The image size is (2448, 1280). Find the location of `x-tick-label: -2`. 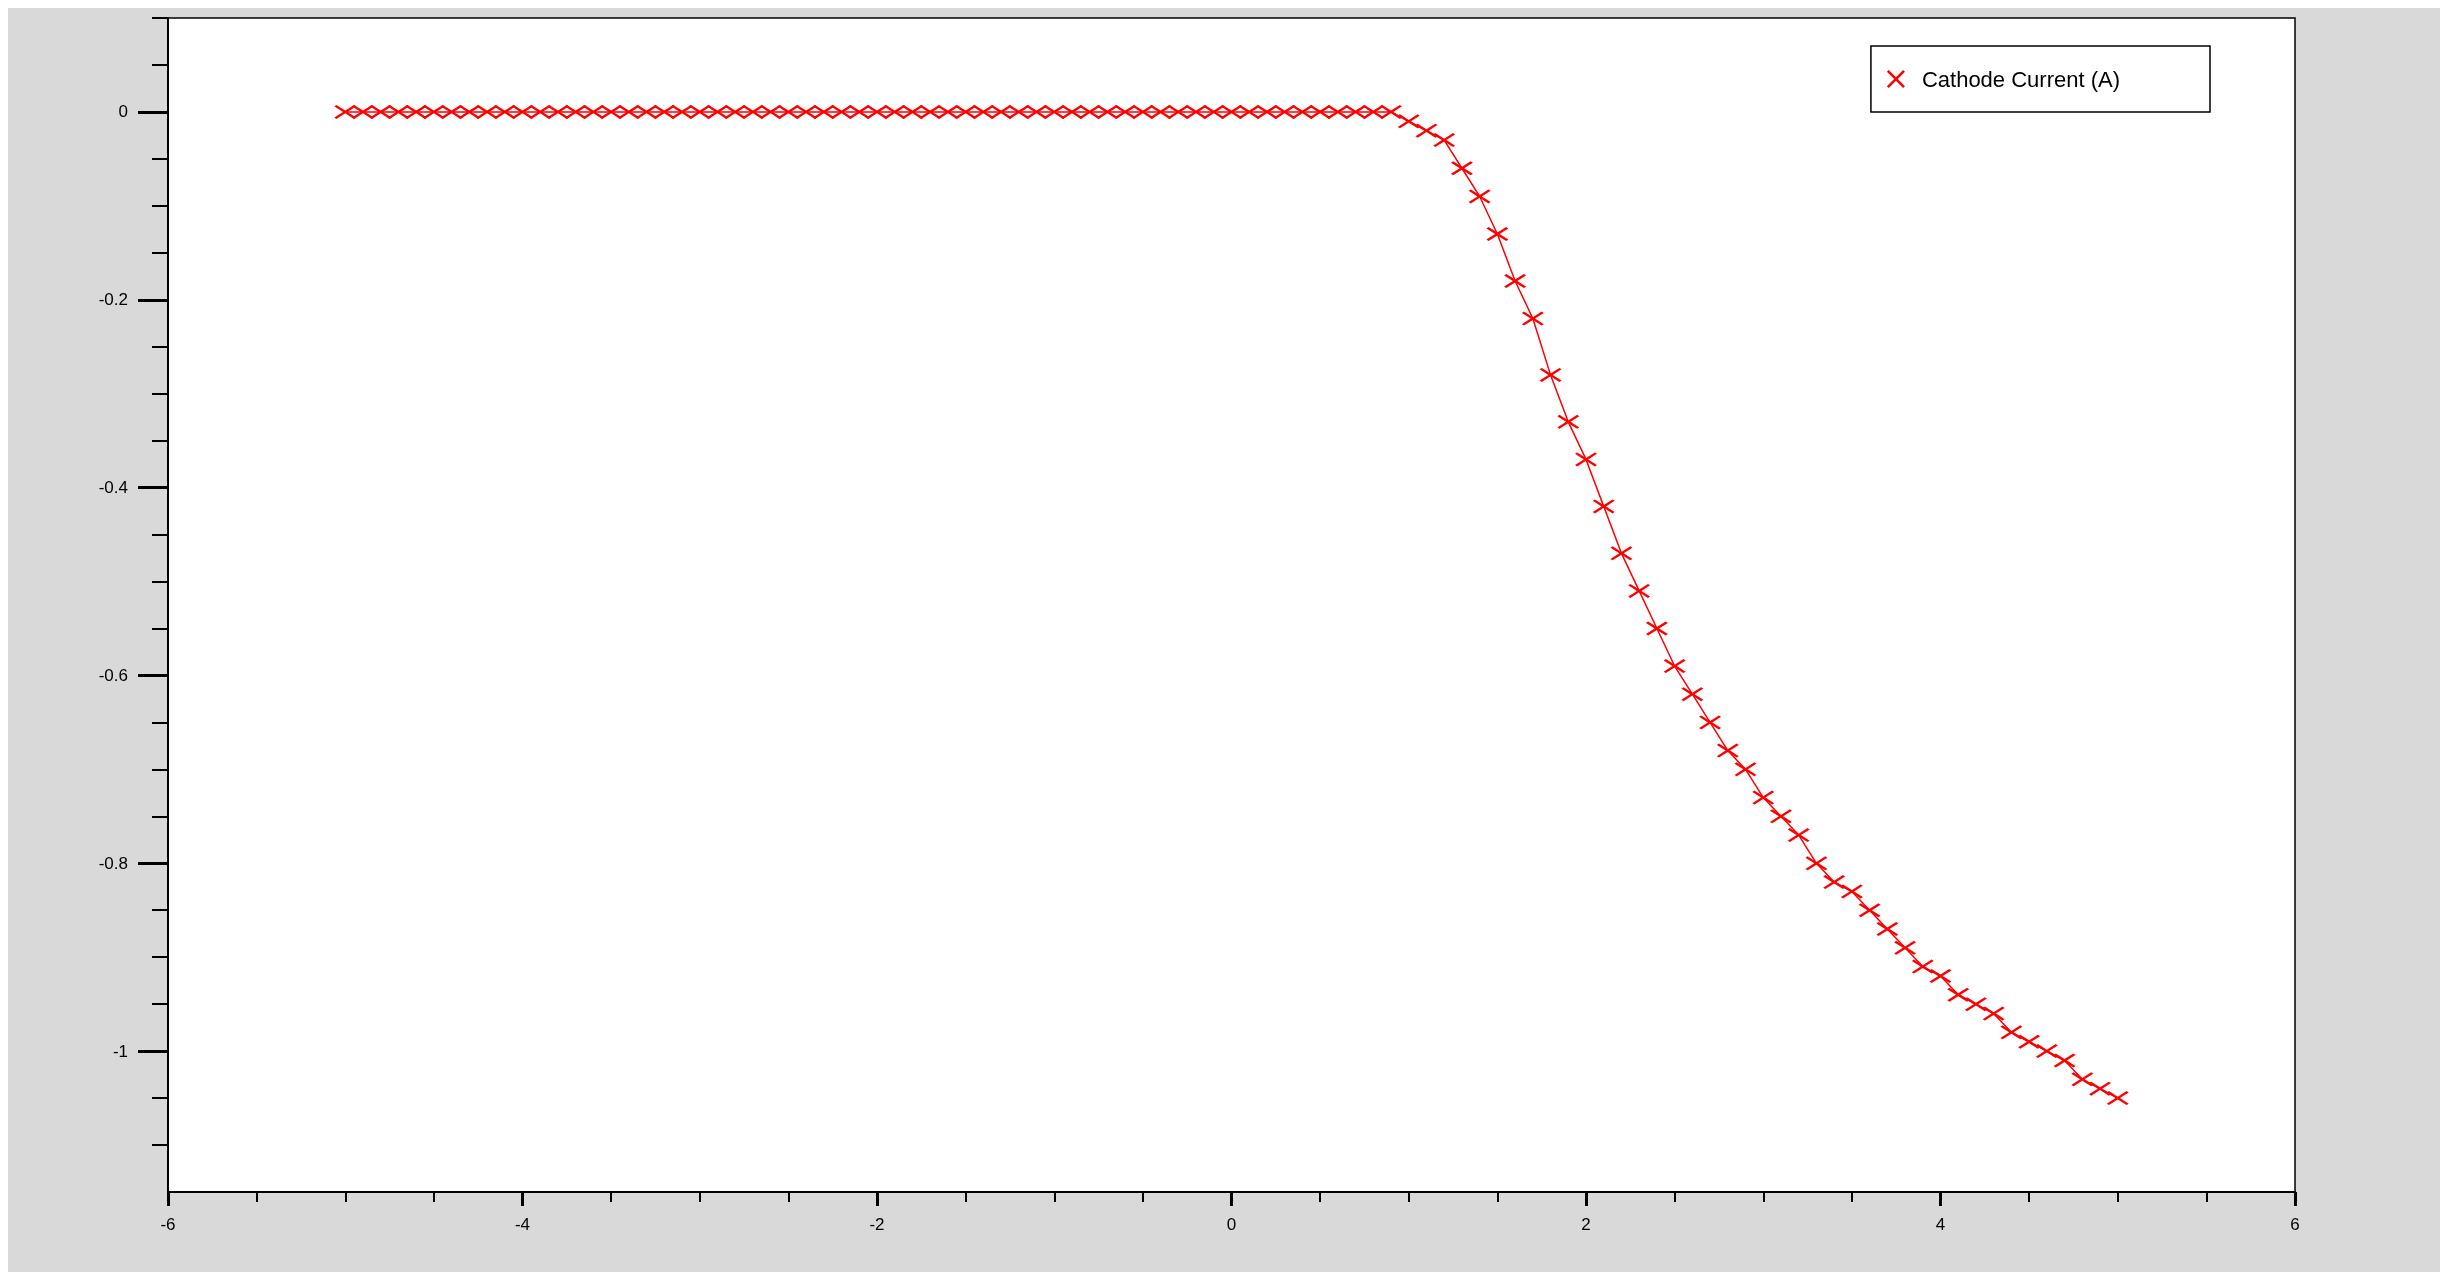

x-tick-label: -2 is located at coordinates (877, 1224).